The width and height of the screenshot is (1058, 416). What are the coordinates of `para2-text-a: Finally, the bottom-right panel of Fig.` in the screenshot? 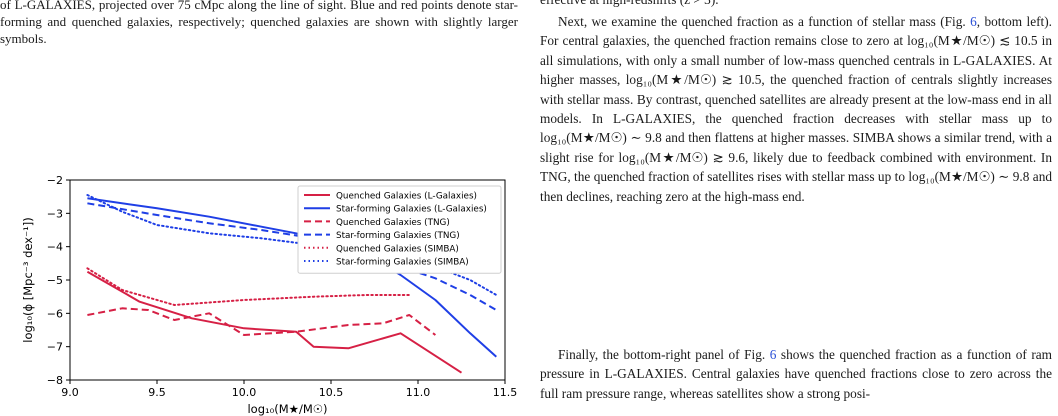 It's located at (664, 354).